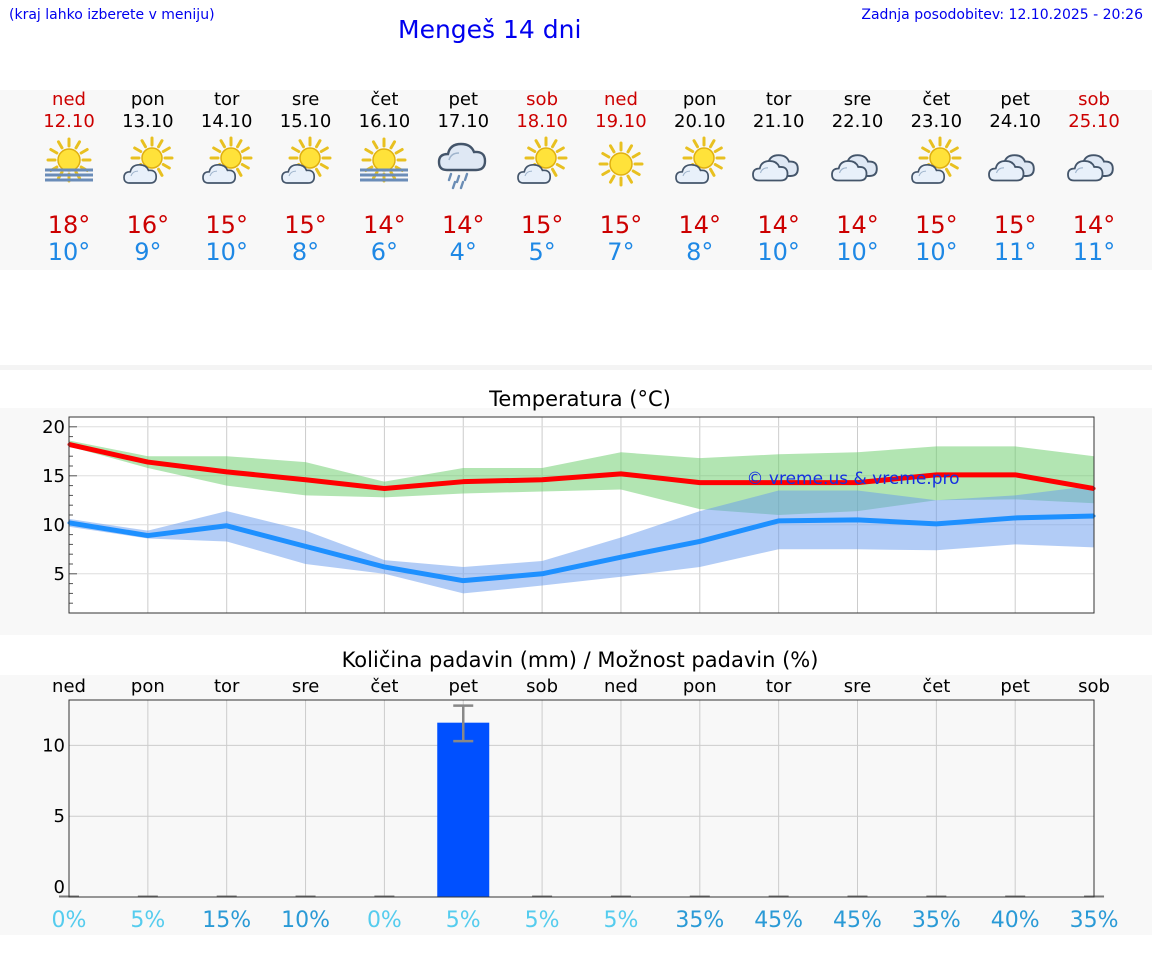 The height and width of the screenshot is (975, 1152). What do you see at coordinates (384, 160) in the screenshot?
I see `sun-fog-icon` at bounding box center [384, 160].